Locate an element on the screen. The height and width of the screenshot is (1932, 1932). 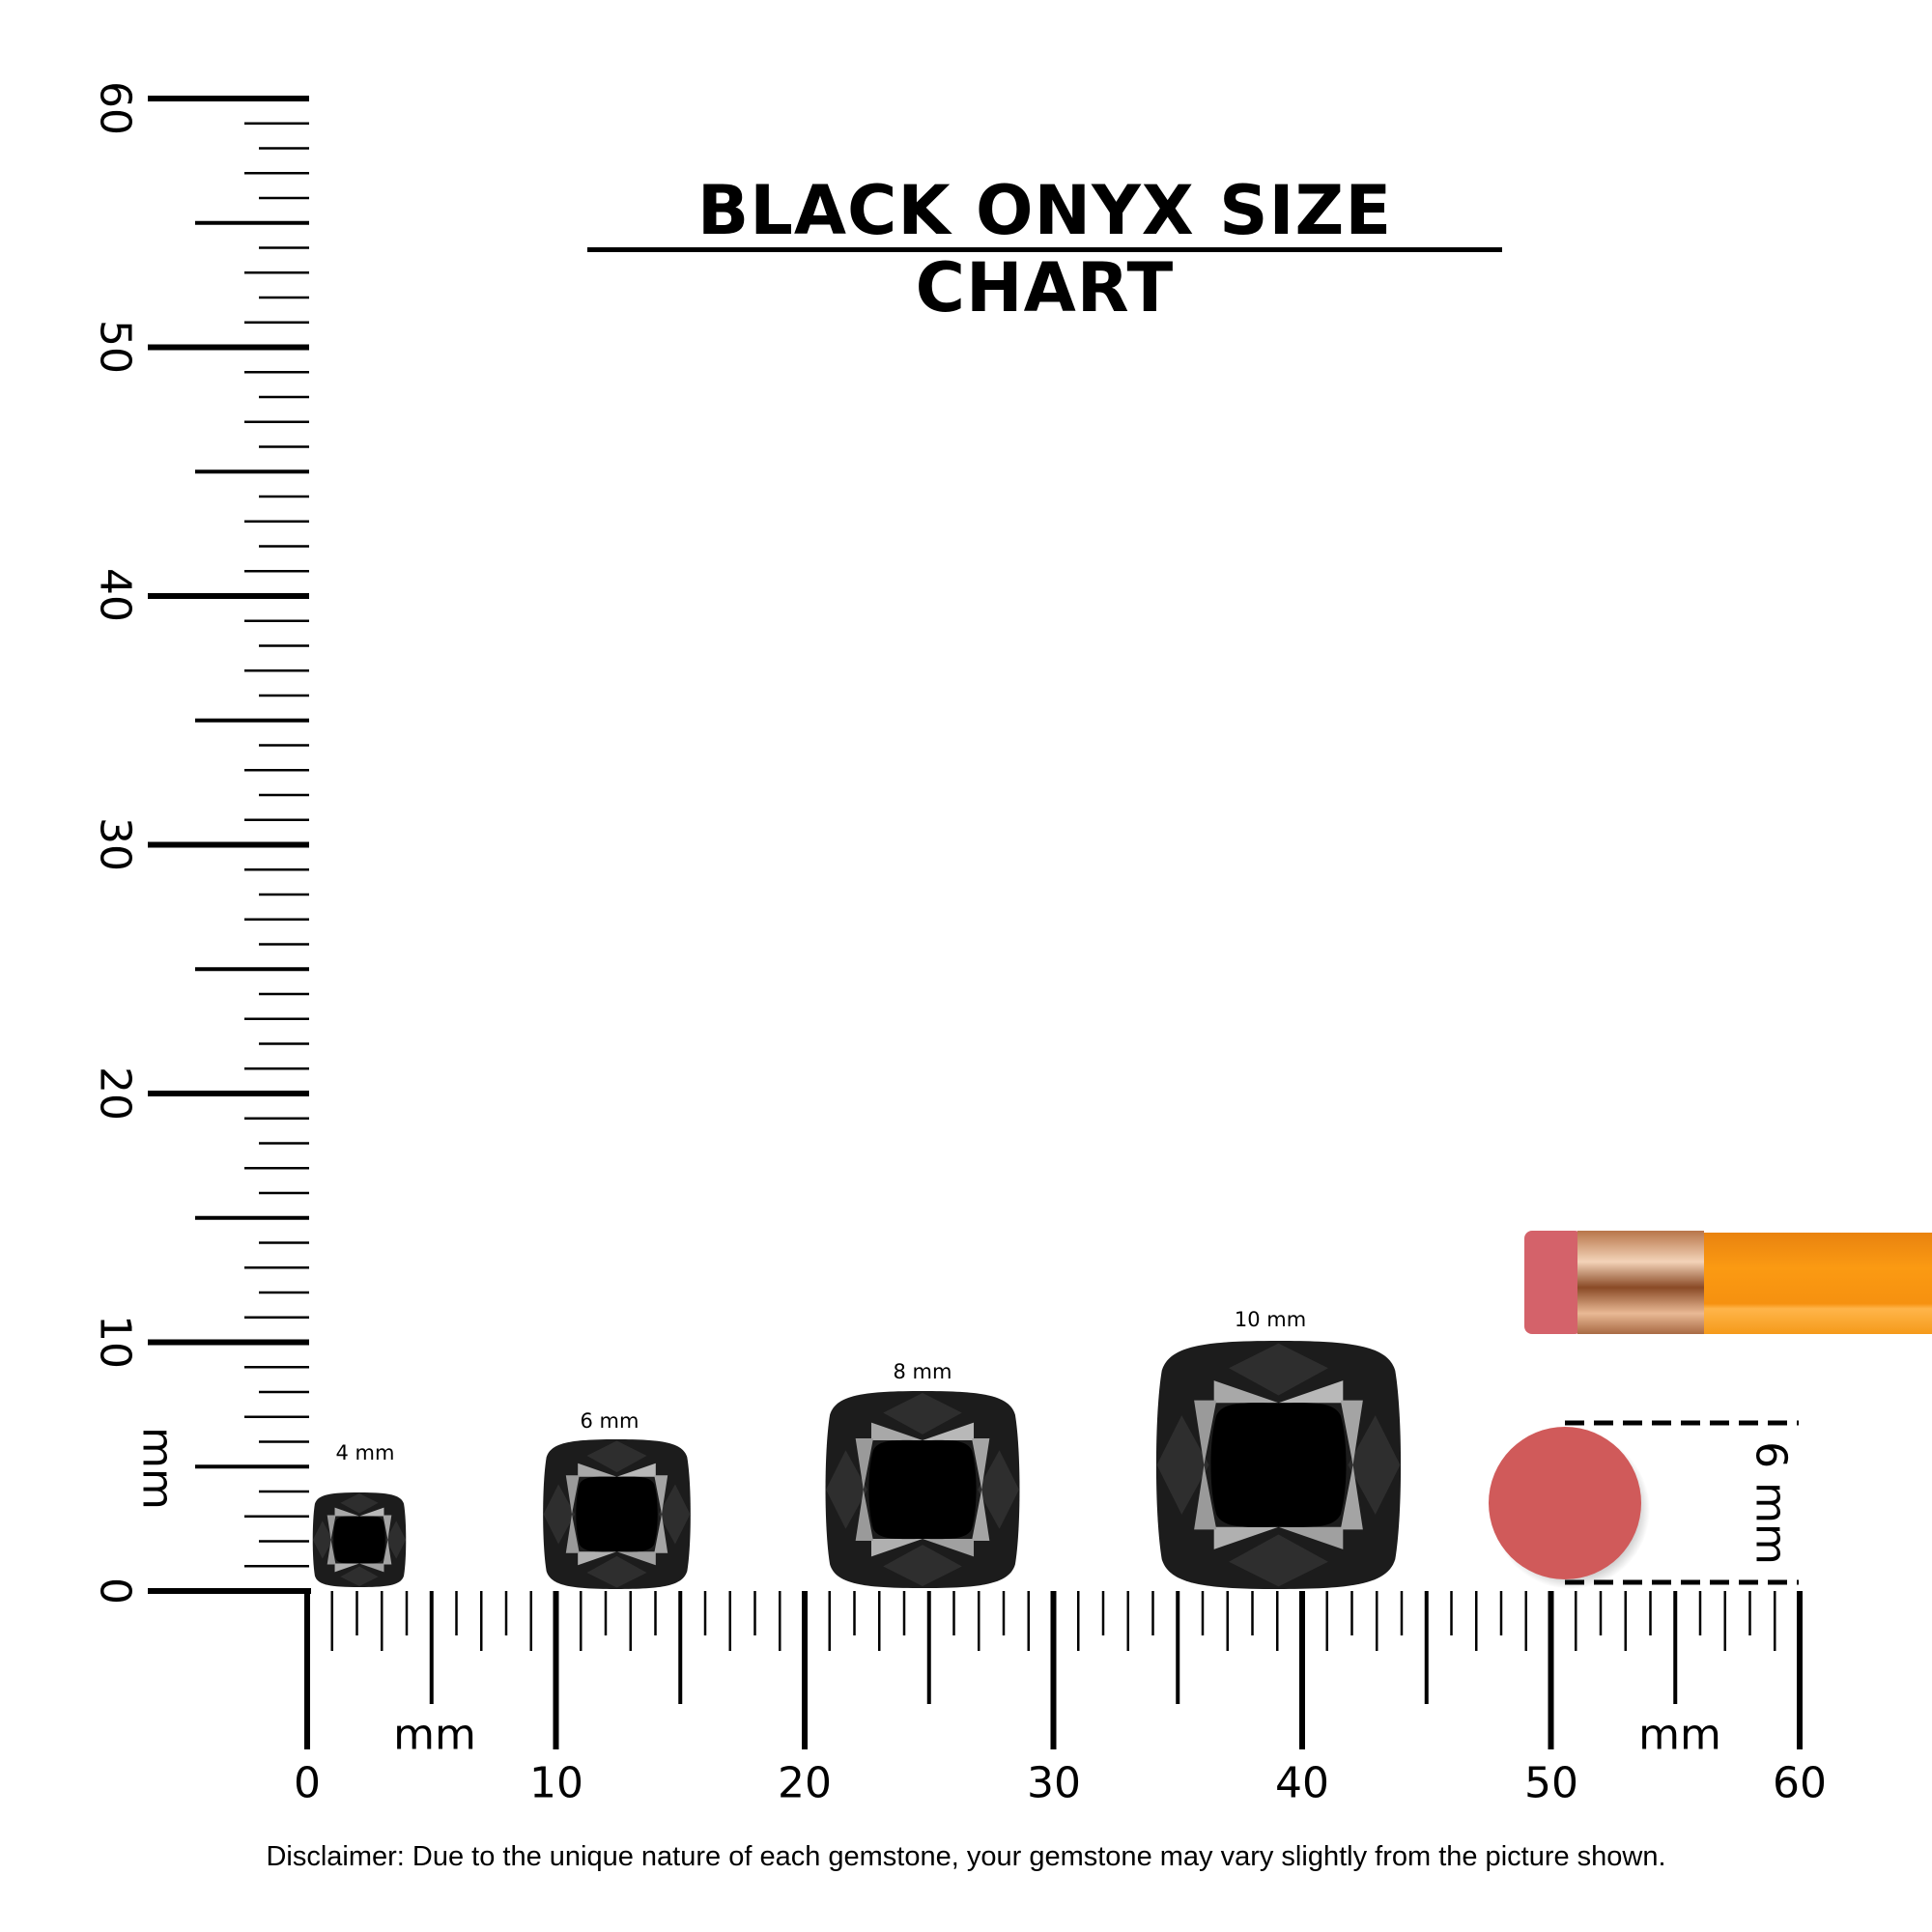
h-tick-label: 50 is located at coordinates (1551, 1783).